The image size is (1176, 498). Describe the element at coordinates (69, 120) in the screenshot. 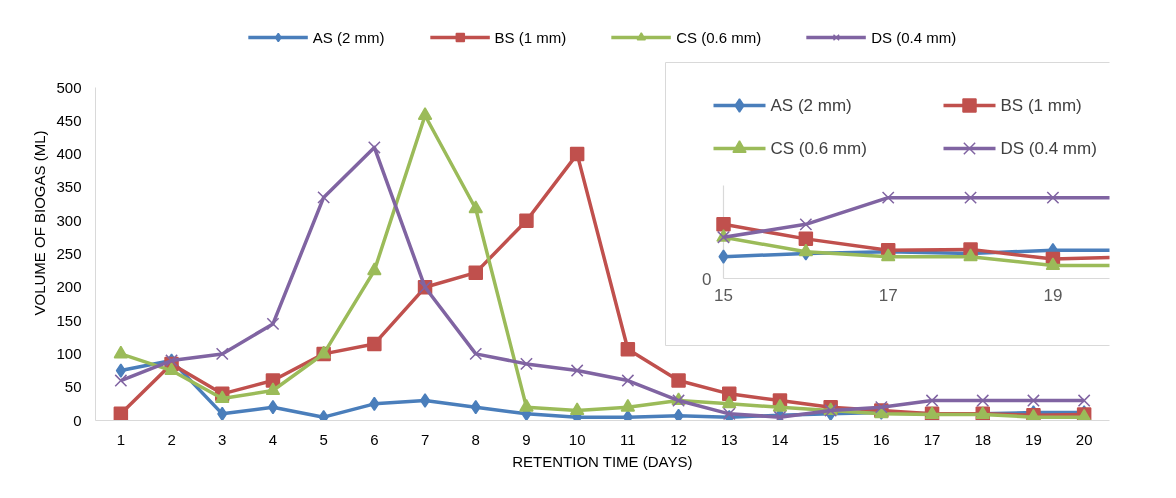

I see `y-tick-label: 450` at that location.